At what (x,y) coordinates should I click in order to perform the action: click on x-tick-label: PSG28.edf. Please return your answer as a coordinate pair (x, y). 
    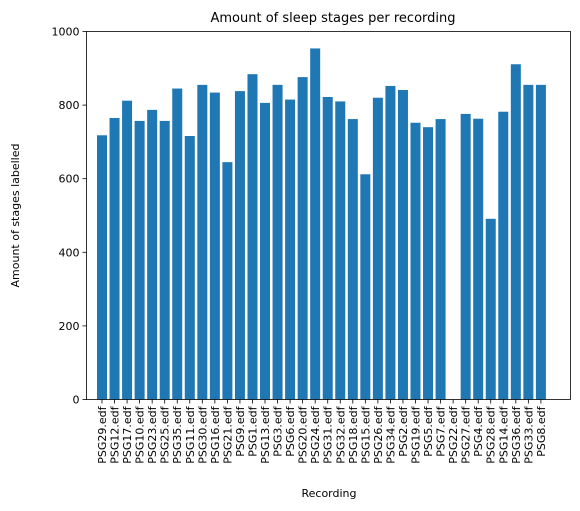
    Looking at the image, I should click on (491, 434).